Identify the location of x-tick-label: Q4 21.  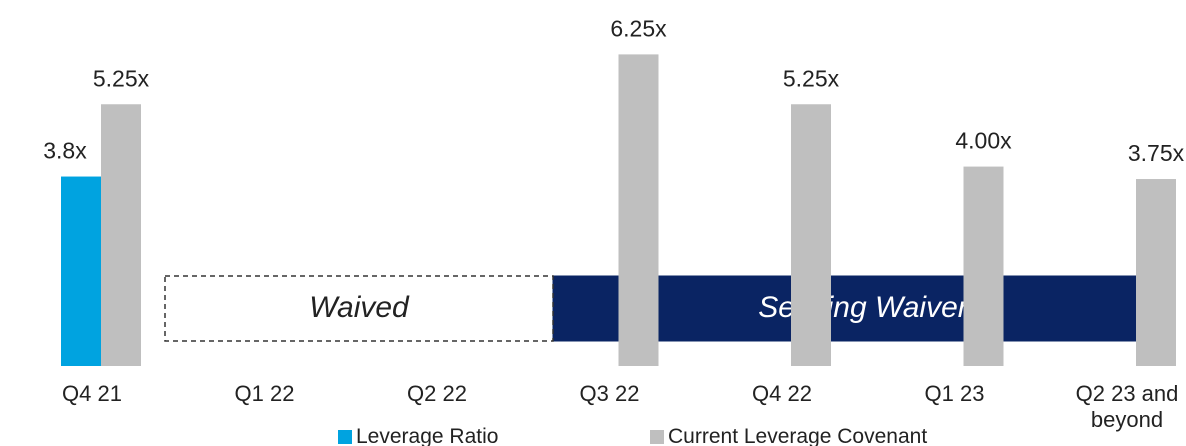
(92, 393).